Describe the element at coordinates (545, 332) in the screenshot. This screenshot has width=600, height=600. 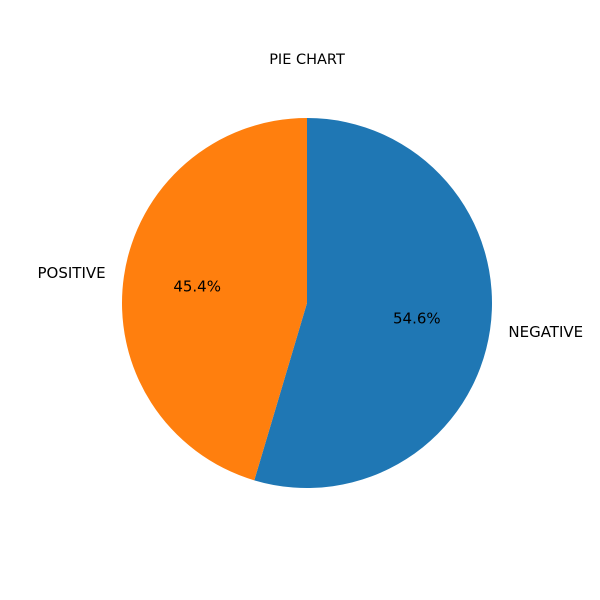
I see `slice-label-negative: NEGATIVE` at that location.